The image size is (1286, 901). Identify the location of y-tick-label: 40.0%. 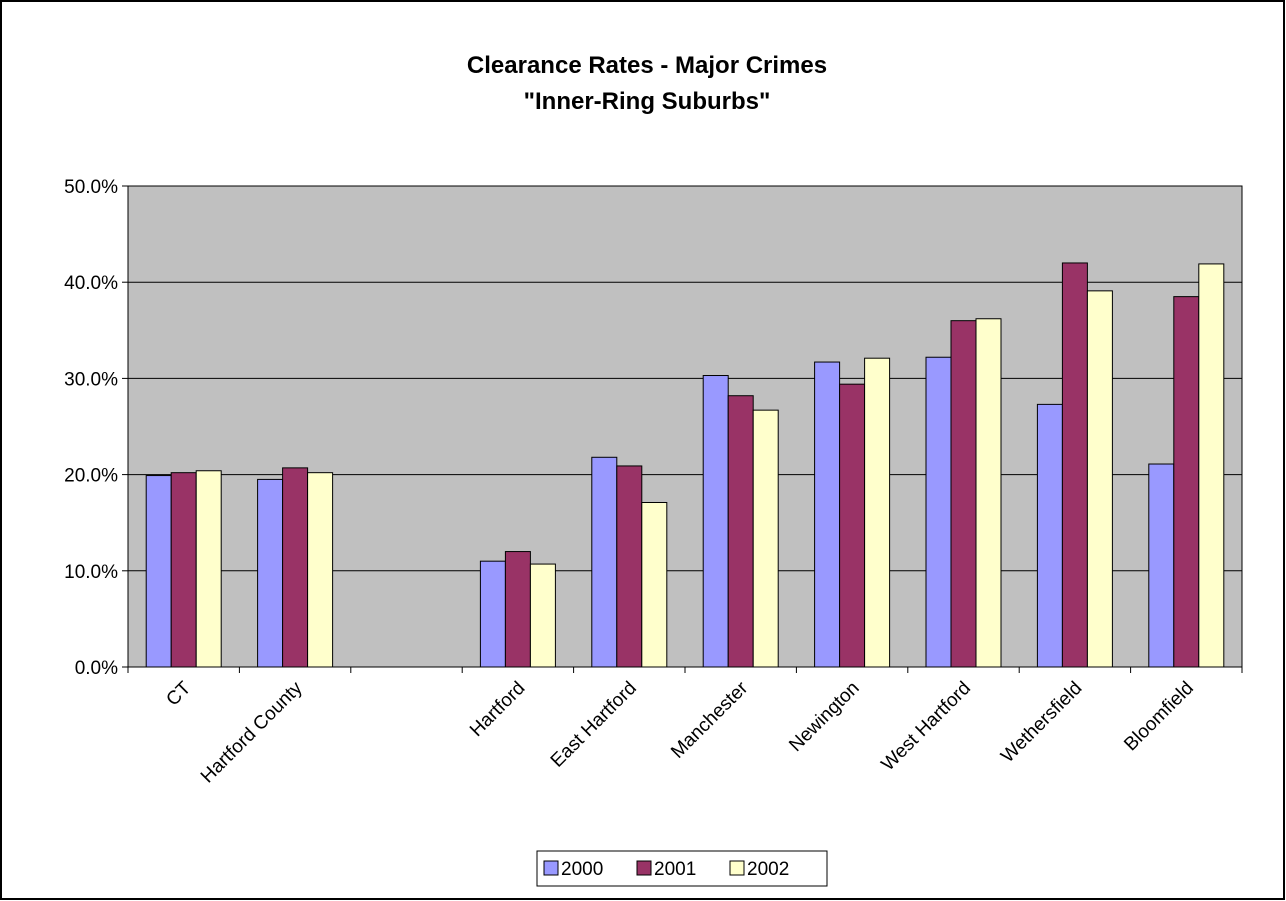
(91, 283).